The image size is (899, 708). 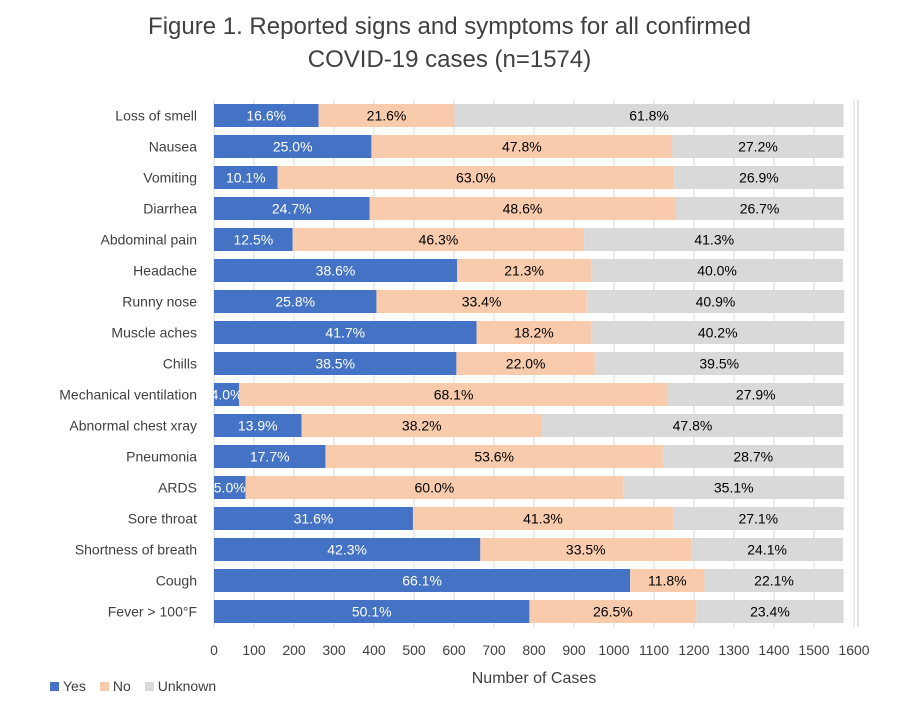 What do you see at coordinates (345, 333) in the screenshot?
I see `data-label: 41.7%` at bounding box center [345, 333].